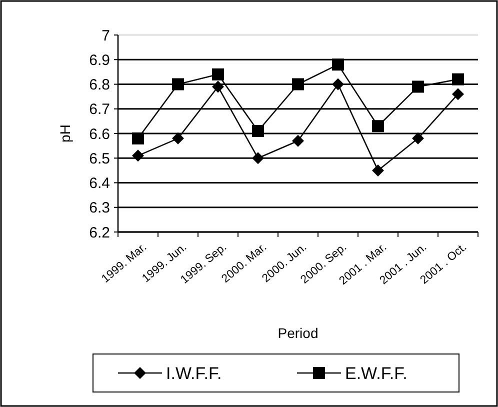 This screenshot has width=498, height=407. Describe the element at coordinates (99, 134) in the screenshot. I see `y-tick-label: 6.6` at that location.